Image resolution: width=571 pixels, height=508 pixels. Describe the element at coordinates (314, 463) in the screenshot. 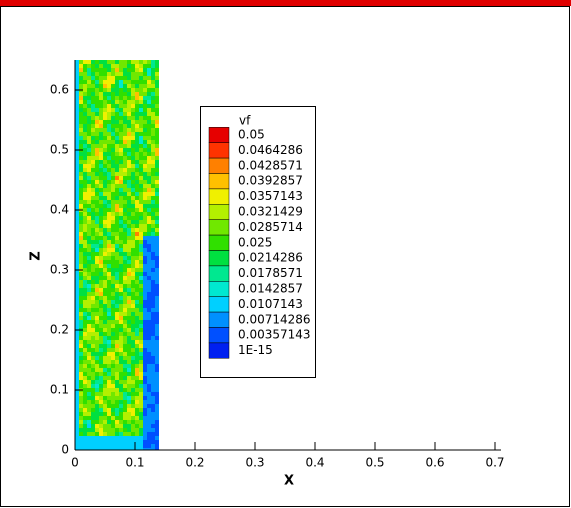

I see `x-tick-label: 0.4` at that location.